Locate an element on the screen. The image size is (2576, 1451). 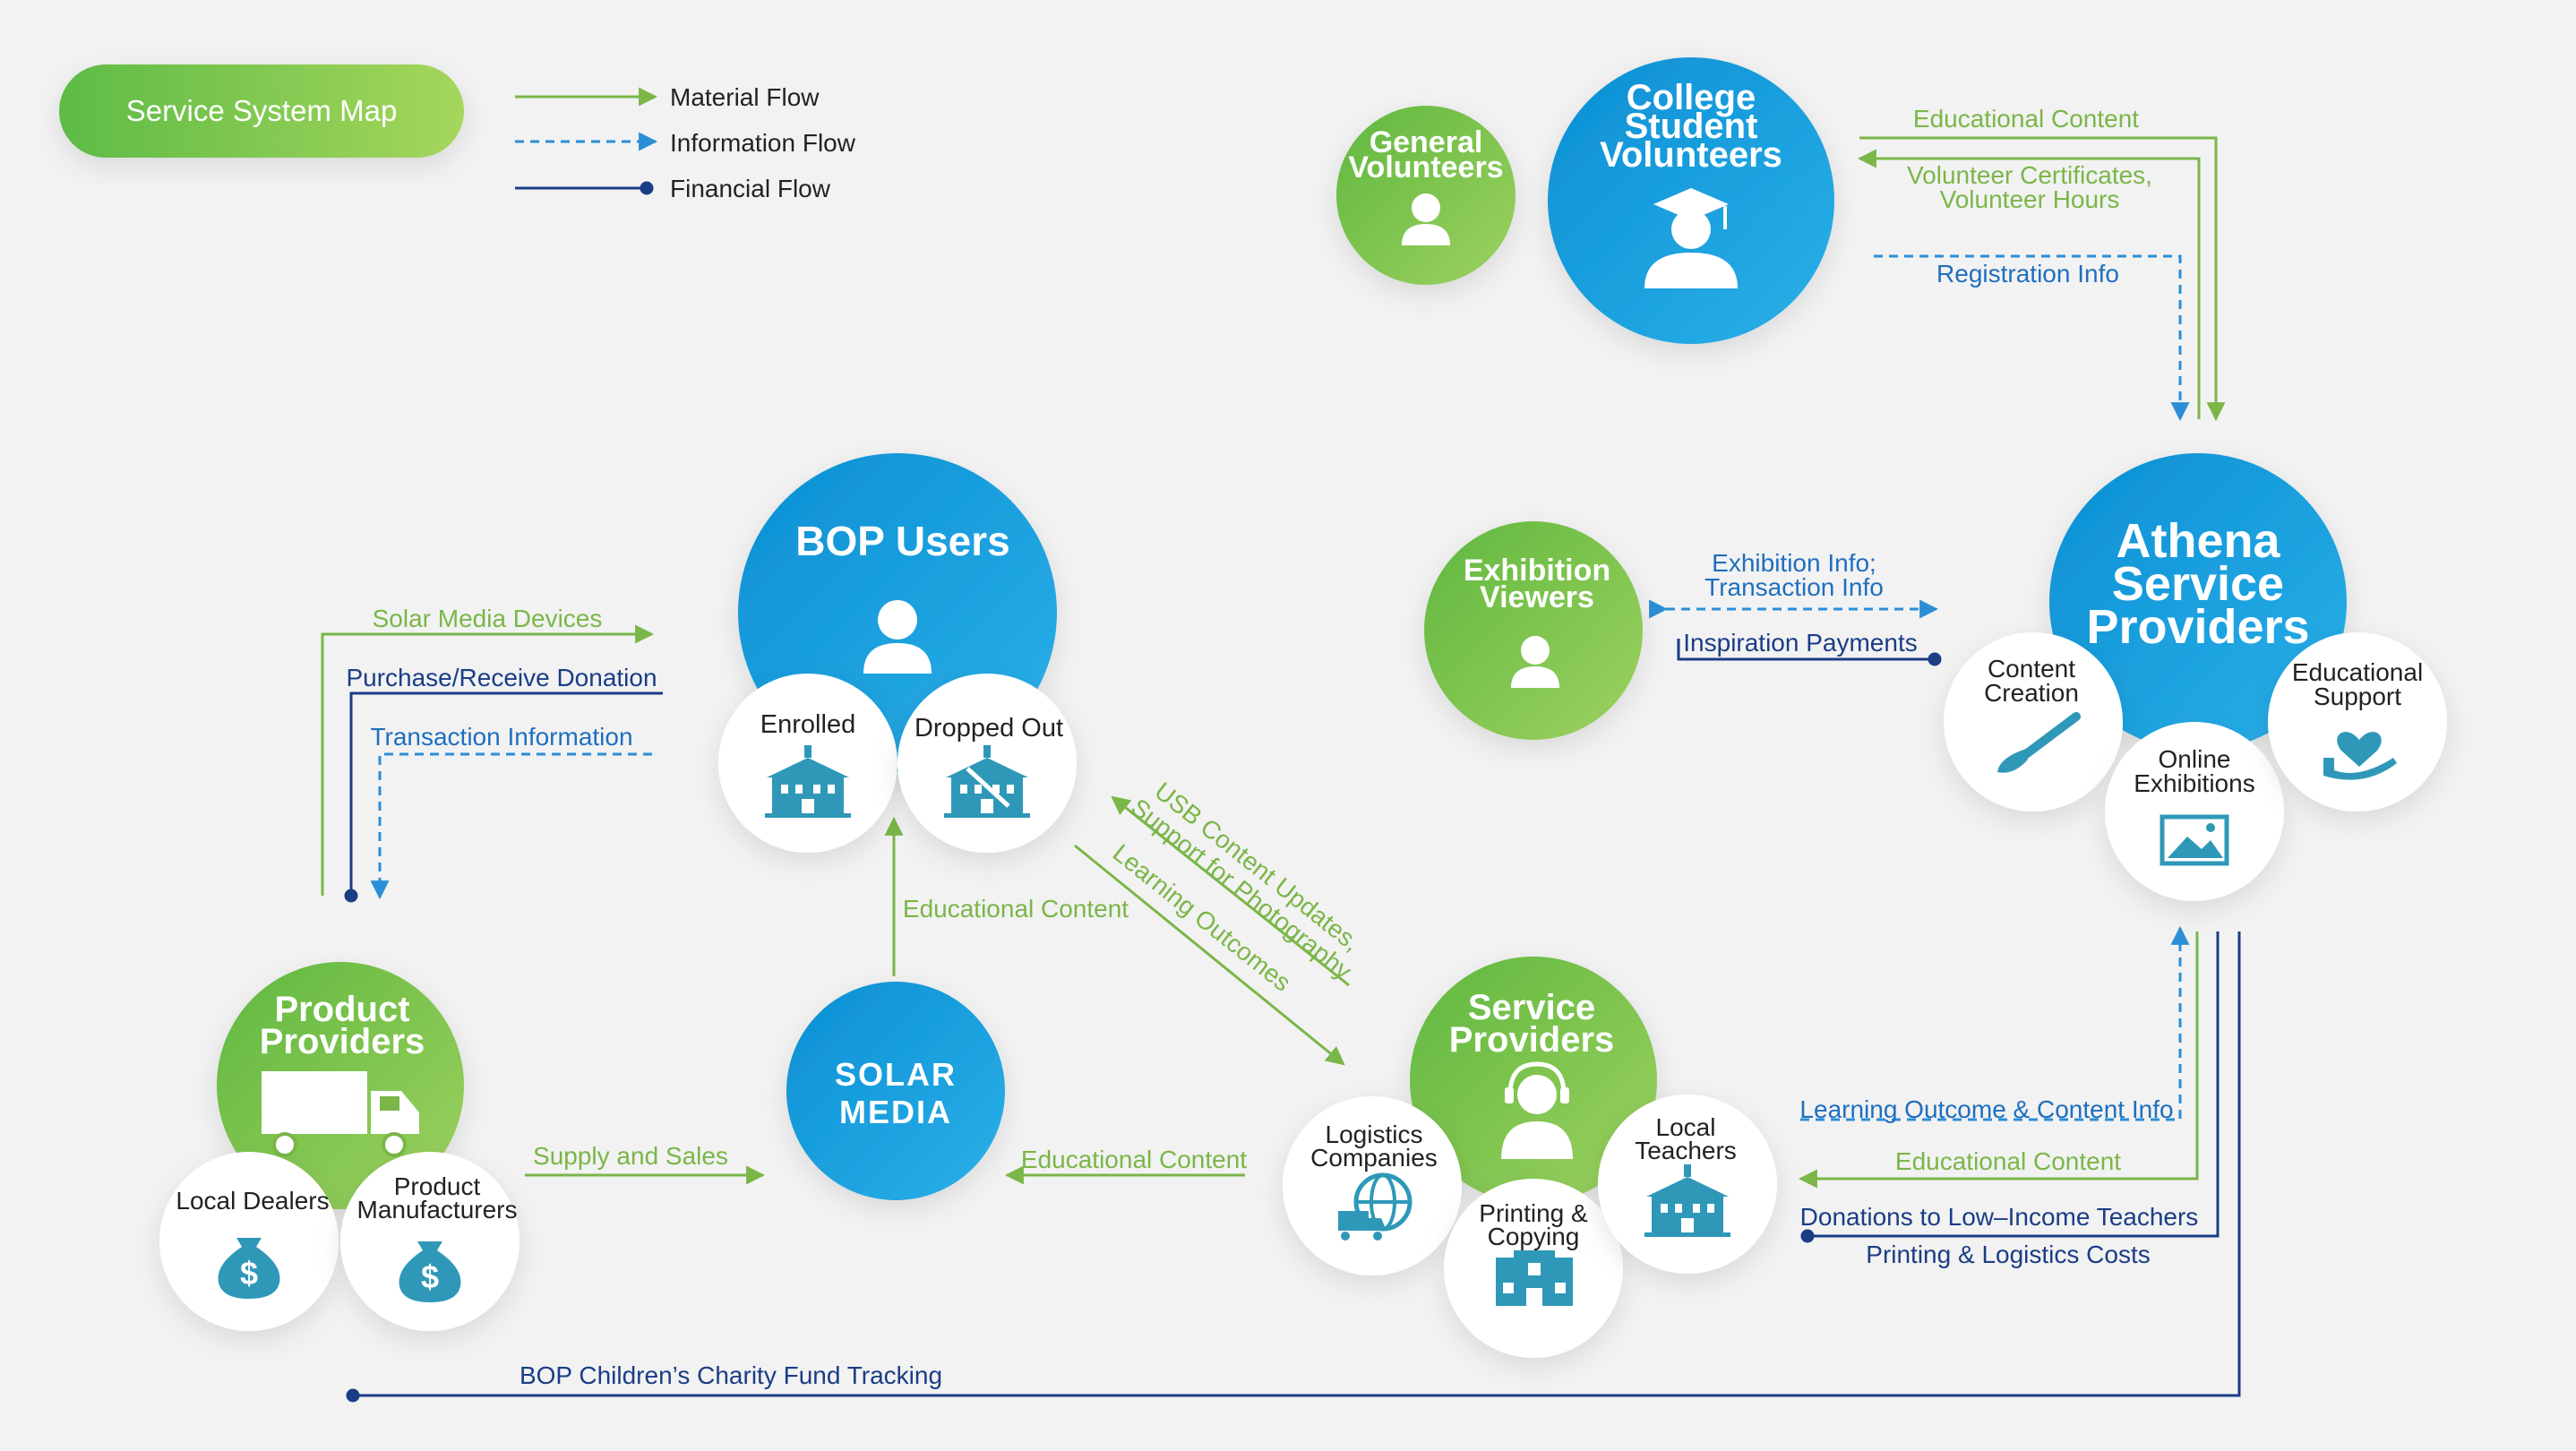
node-college-volunteers: College Student Volunteers is located at coordinates (1691, 201).